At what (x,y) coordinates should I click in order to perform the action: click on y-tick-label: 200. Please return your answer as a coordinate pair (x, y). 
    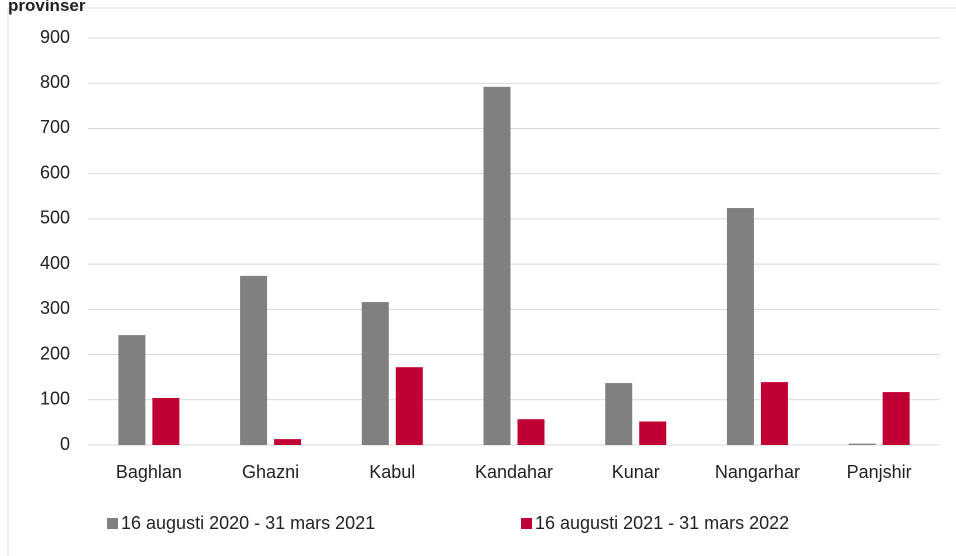
    Looking at the image, I should click on (55, 353).